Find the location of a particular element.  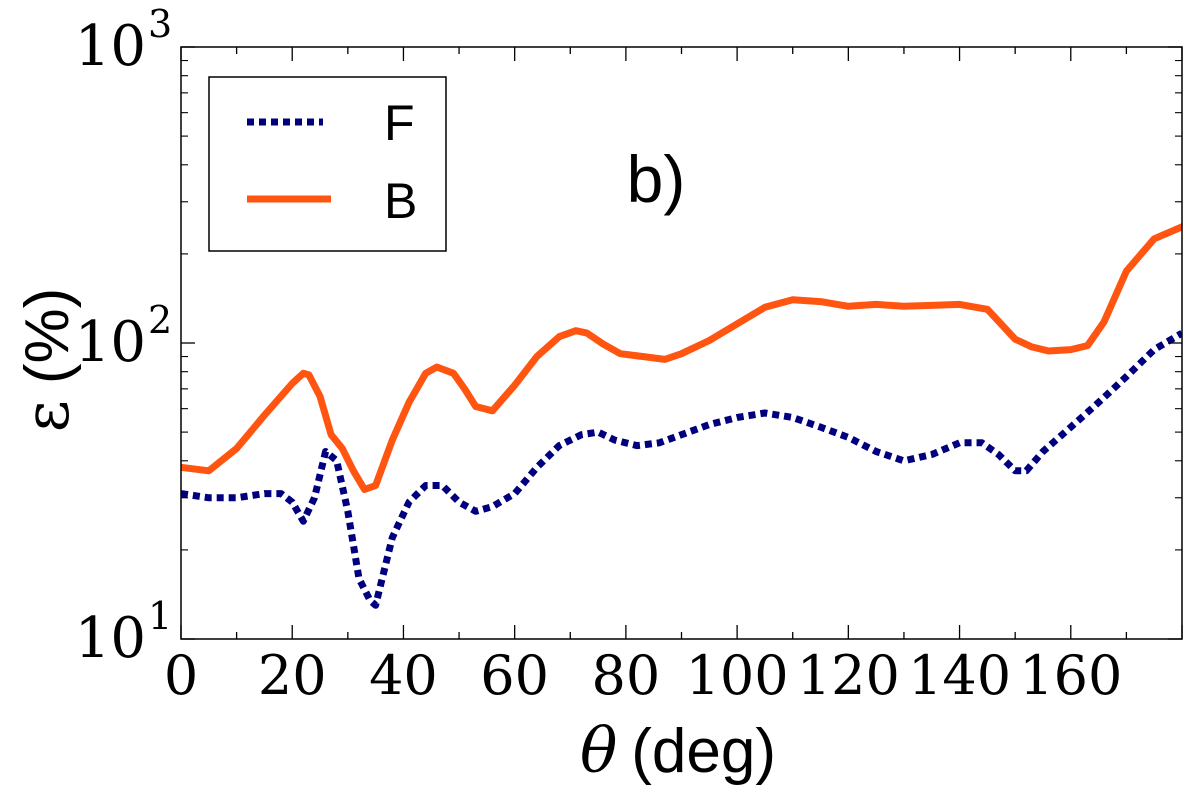

y-axis-label: ε (%) is located at coordinates (46, 360).